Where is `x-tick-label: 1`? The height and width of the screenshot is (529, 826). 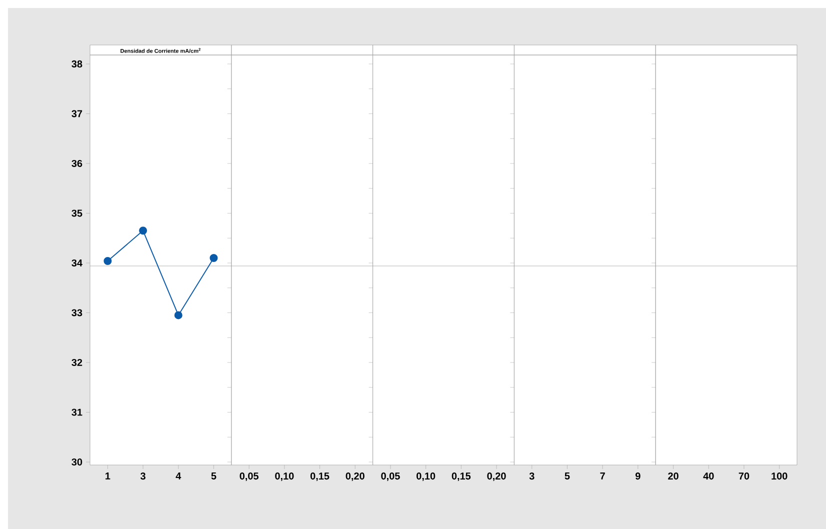
x-tick-label: 1 is located at coordinates (108, 476).